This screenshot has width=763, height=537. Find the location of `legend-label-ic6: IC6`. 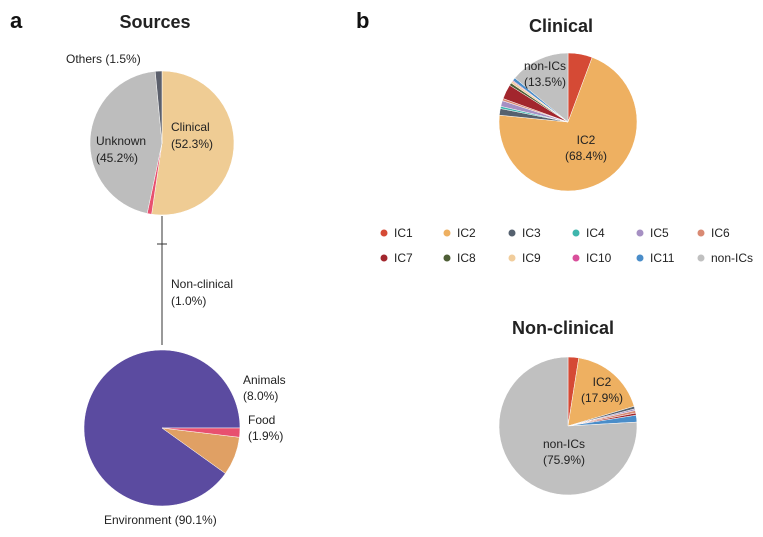

legend-label-ic6: IC6 is located at coordinates (720, 233).